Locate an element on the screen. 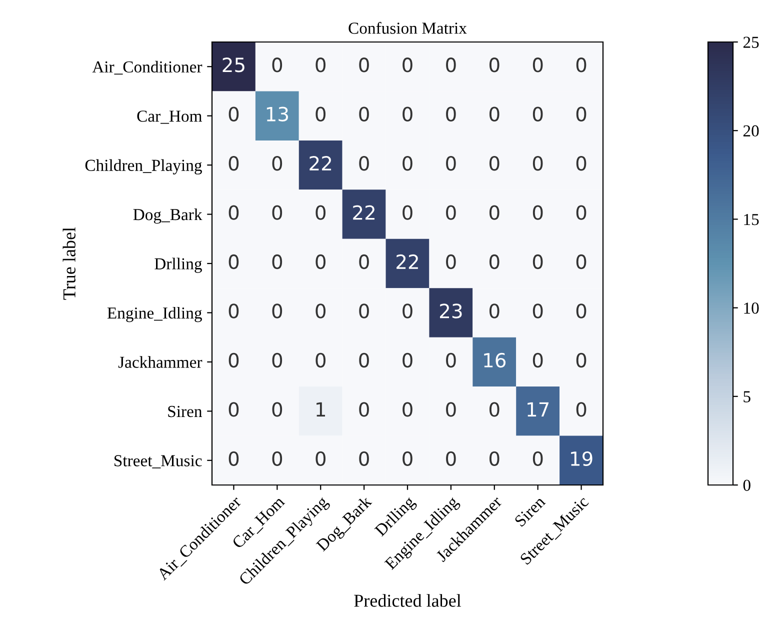 This screenshot has width=773, height=639. y-tick-label: Engine_Idling is located at coordinates (154, 314).